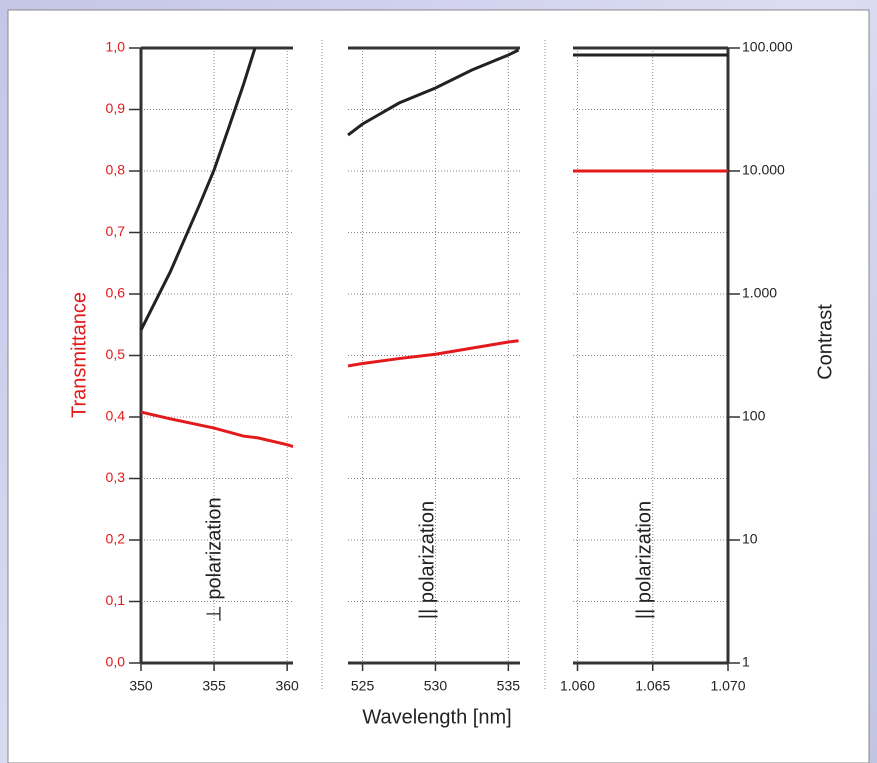  I want to click on y-tick-label: 0,5, so click(116, 354).